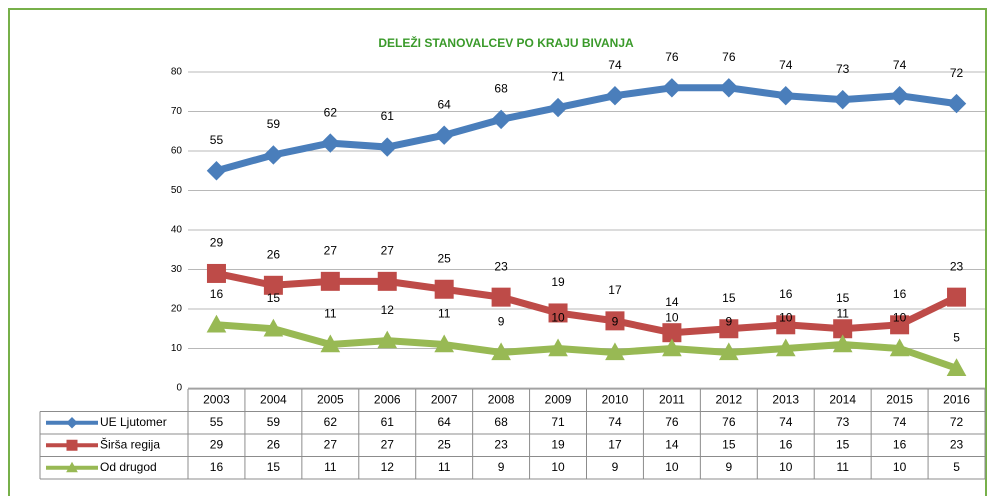 The width and height of the screenshot is (995, 496). Describe the element at coordinates (444, 104) in the screenshot. I see `data-label: 64` at that location.